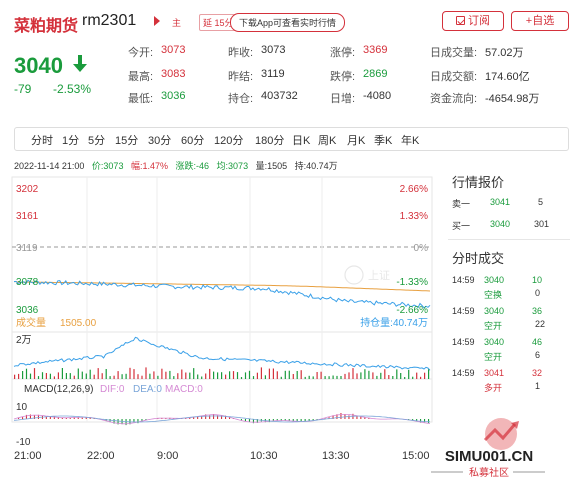 Image resolution: width=580 pixels, height=483 pixels. What do you see at coordinates (494, 342) in the screenshot?
I see `trade-price-2: 3040` at bounding box center [494, 342].